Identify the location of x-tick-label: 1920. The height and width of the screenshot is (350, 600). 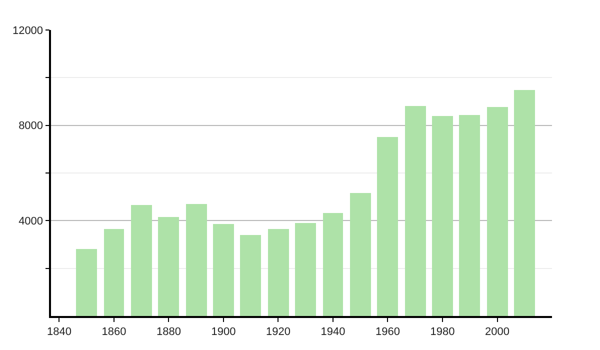
(278, 332).